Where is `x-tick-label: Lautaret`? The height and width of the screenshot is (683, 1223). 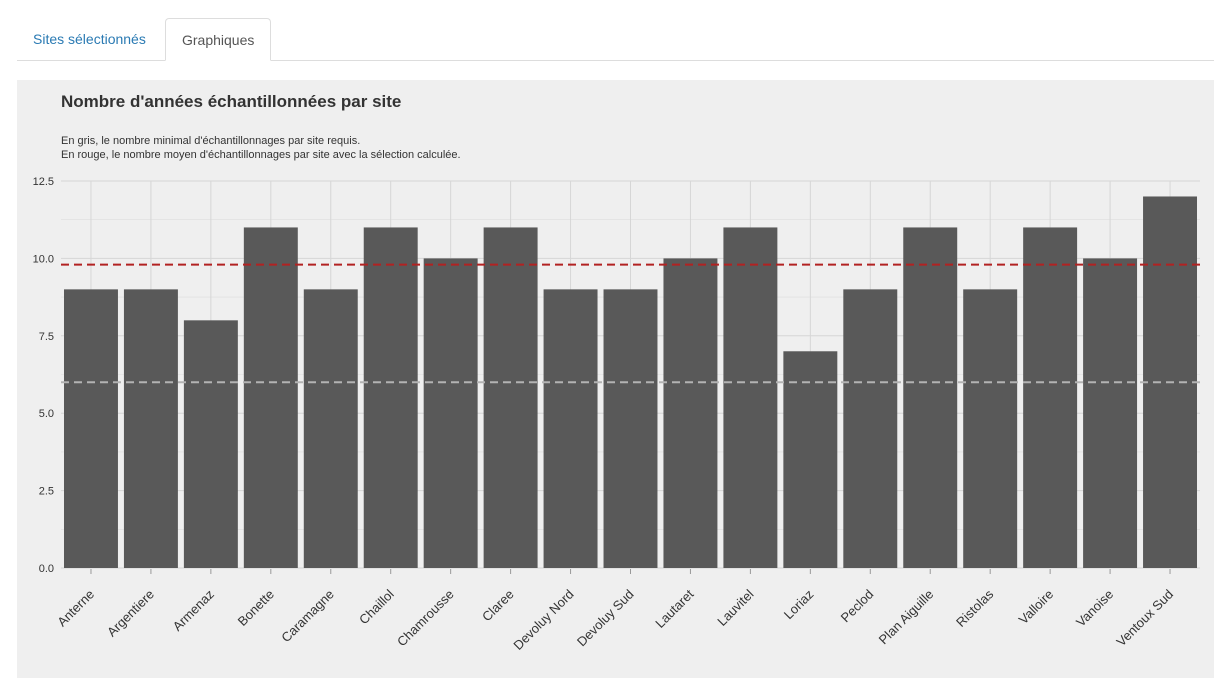 x-tick-label: Lautaret is located at coordinates (674, 608).